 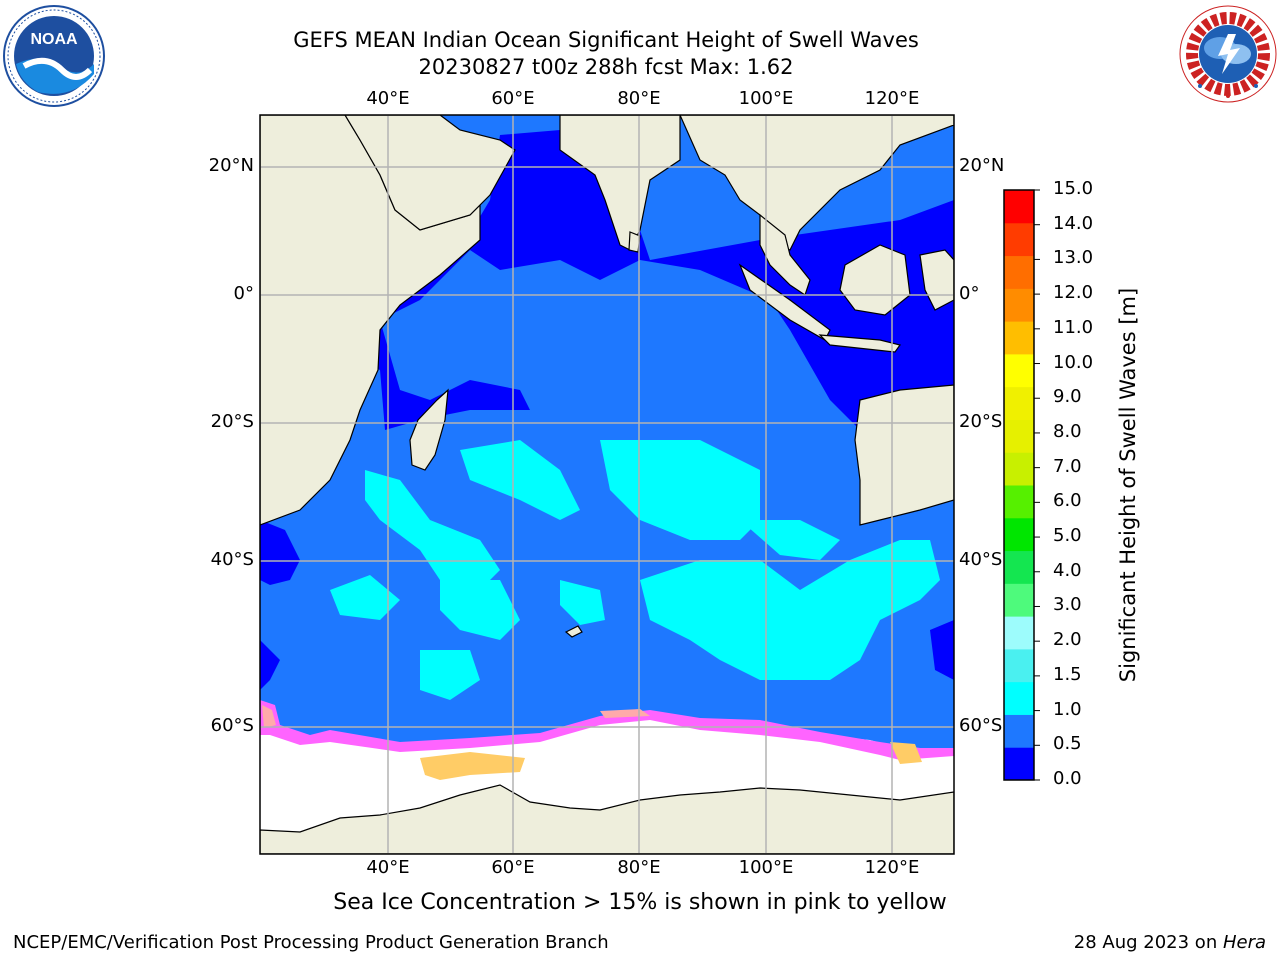 I want to click on lon-label-bottom: 40°E, so click(x=388, y=867).